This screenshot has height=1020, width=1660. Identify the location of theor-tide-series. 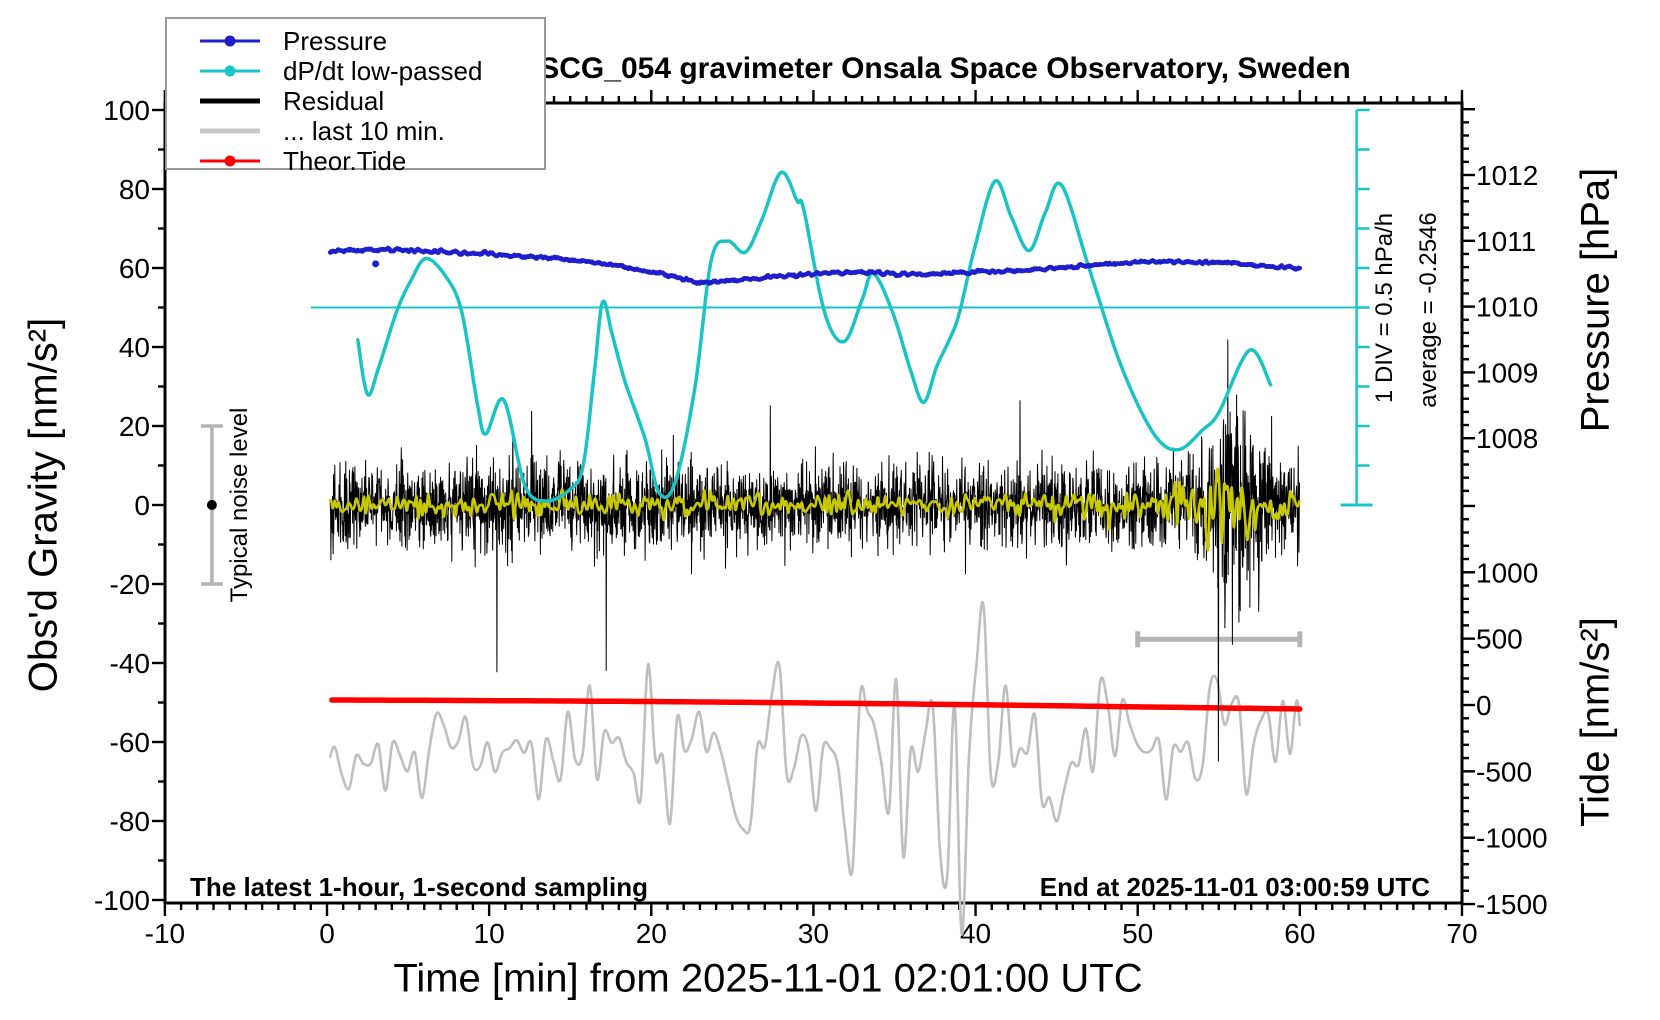
(816, 704).